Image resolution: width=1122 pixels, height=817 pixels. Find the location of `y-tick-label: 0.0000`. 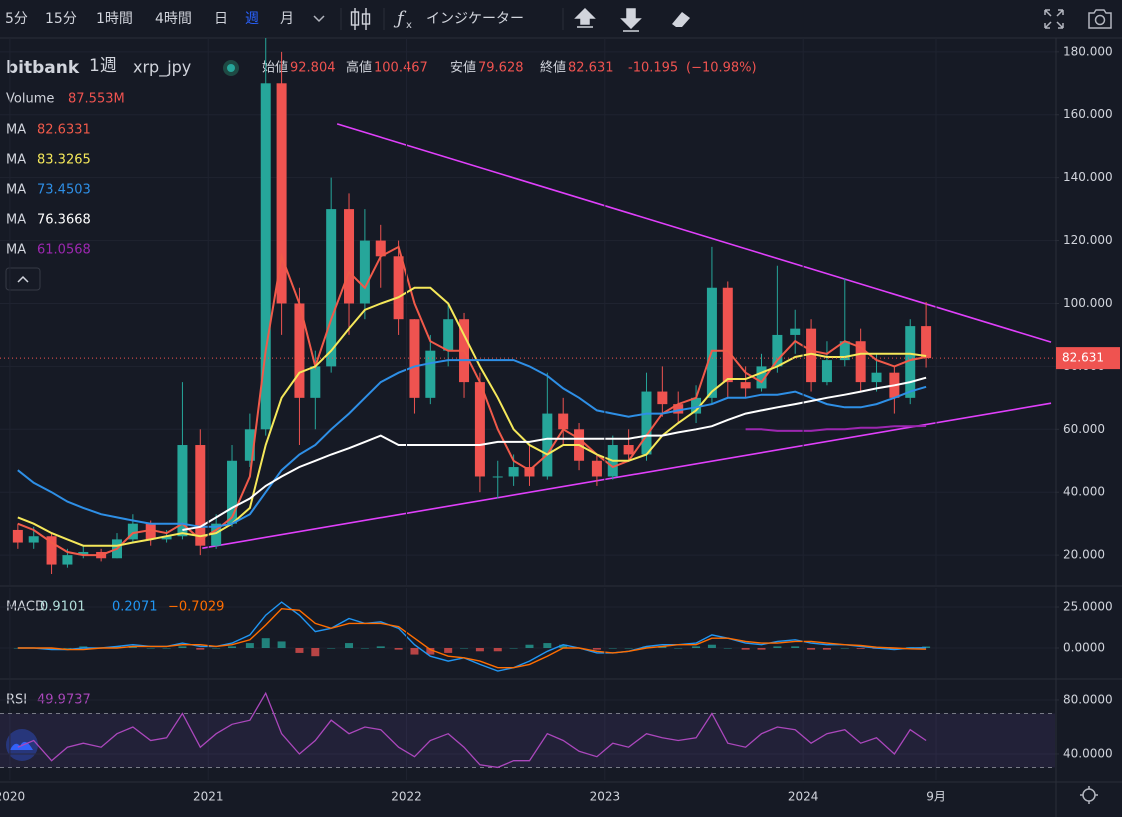

y-tick-label: 0.0000 is located at coordinates (1084, 648).